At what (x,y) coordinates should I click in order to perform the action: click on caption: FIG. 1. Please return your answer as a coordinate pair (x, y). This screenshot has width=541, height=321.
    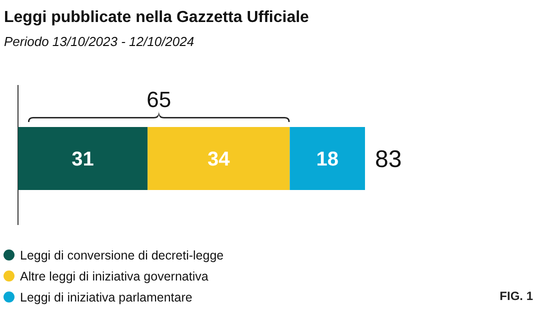
    Looking at the image, I should click on (517, 296).